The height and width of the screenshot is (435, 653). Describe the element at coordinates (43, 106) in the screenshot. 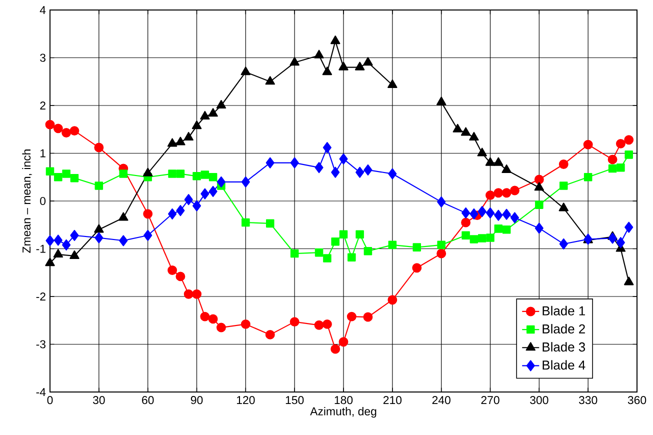

I see `y-tick-label: 2` at that location.